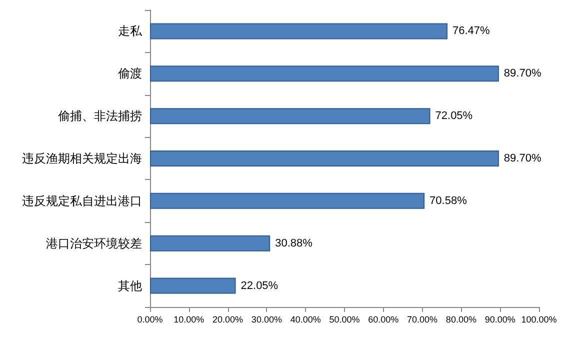  What do you see at coordinates (383, 319) in the screenshot?
I see `x-tick-label: 60.00%` at bounding box center [383, 319].